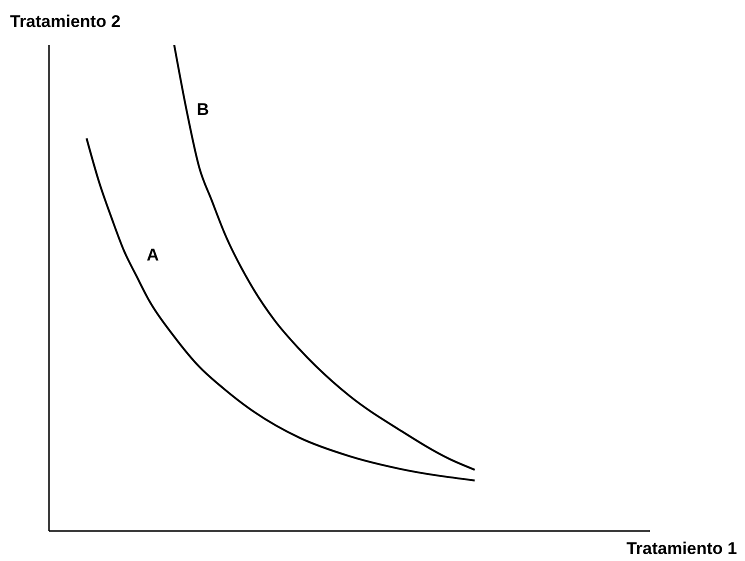 This screenshot has width=745, height=561. I want to click on x-axis-title: Tratamiento 1, so click(681, 549).